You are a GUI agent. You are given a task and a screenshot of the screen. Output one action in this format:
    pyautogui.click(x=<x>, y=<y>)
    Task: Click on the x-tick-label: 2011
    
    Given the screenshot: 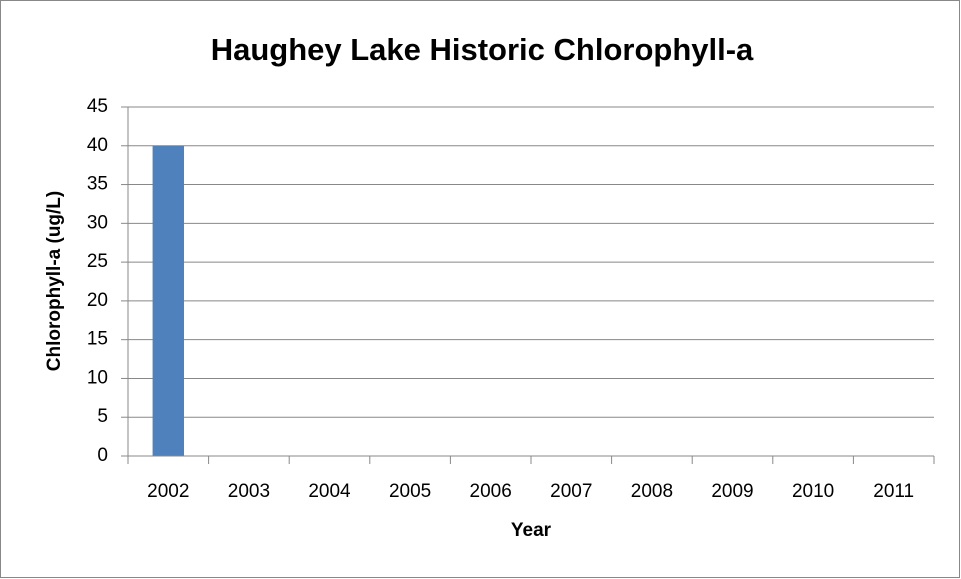 What is the action you would take?
    pyautogui.click(x=893, y=491)
    